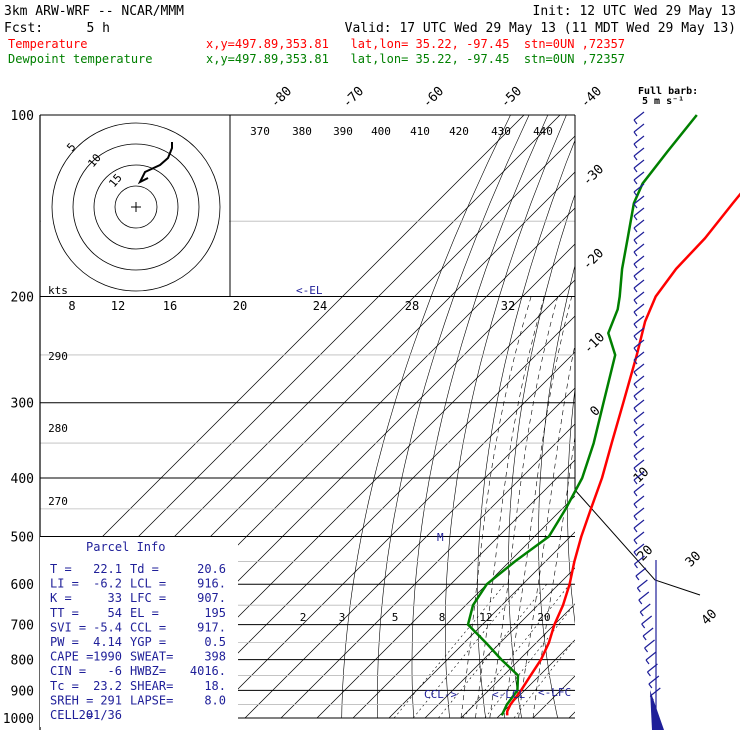  What do you see at coordinates (58, 356) in the screenshot?
I see `theta-left-label-290: 290` at bounding box center [58, 356].